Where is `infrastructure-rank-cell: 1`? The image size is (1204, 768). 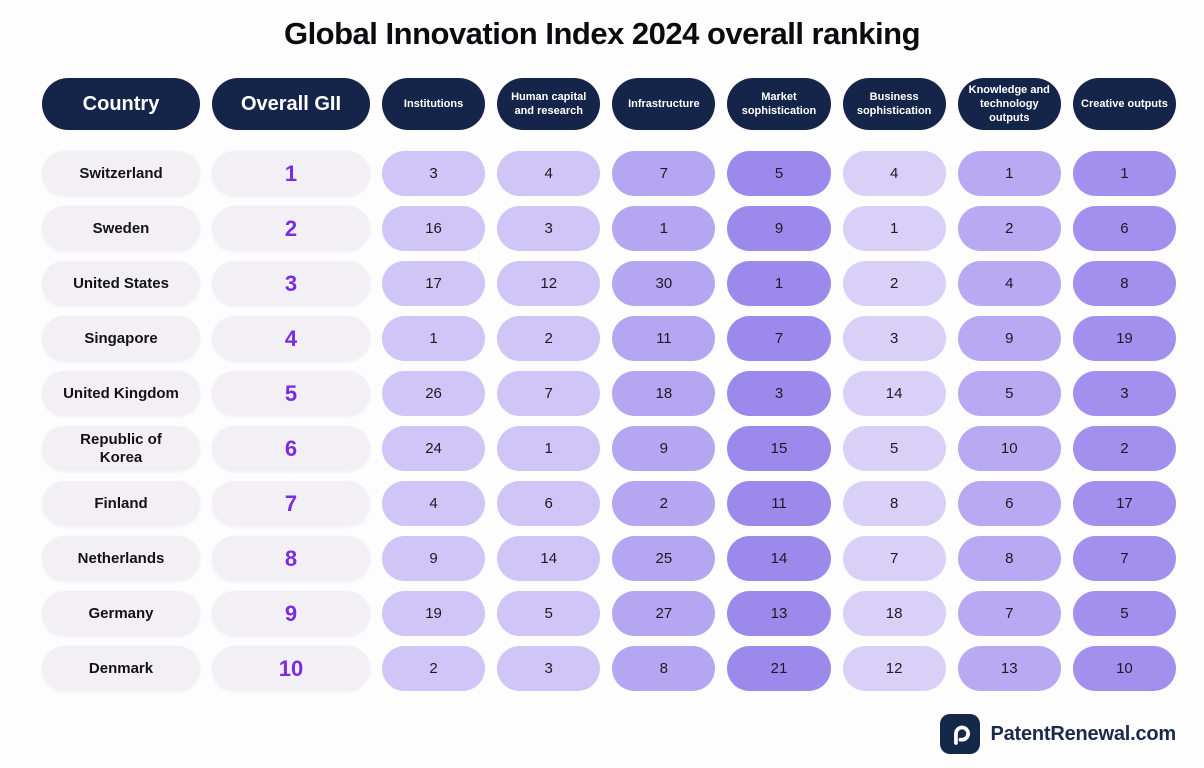 infrastructure-rank-cell: 1 is located at coordinates (664, 228).